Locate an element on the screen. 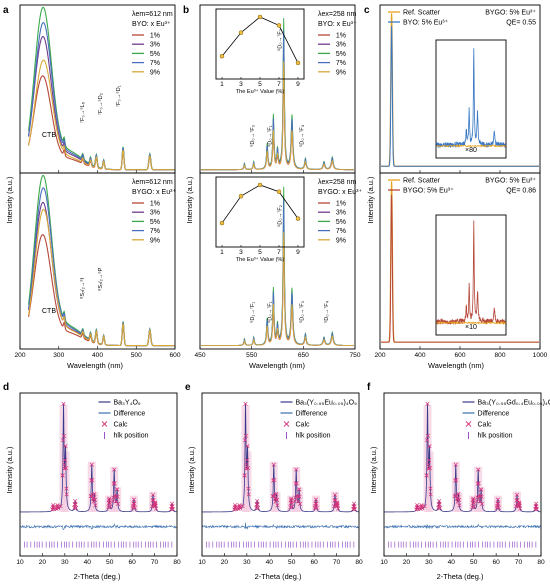 The image size is (550, 584). c-bottom-x-tick-label: 800 is located at coordinates (499, 355).